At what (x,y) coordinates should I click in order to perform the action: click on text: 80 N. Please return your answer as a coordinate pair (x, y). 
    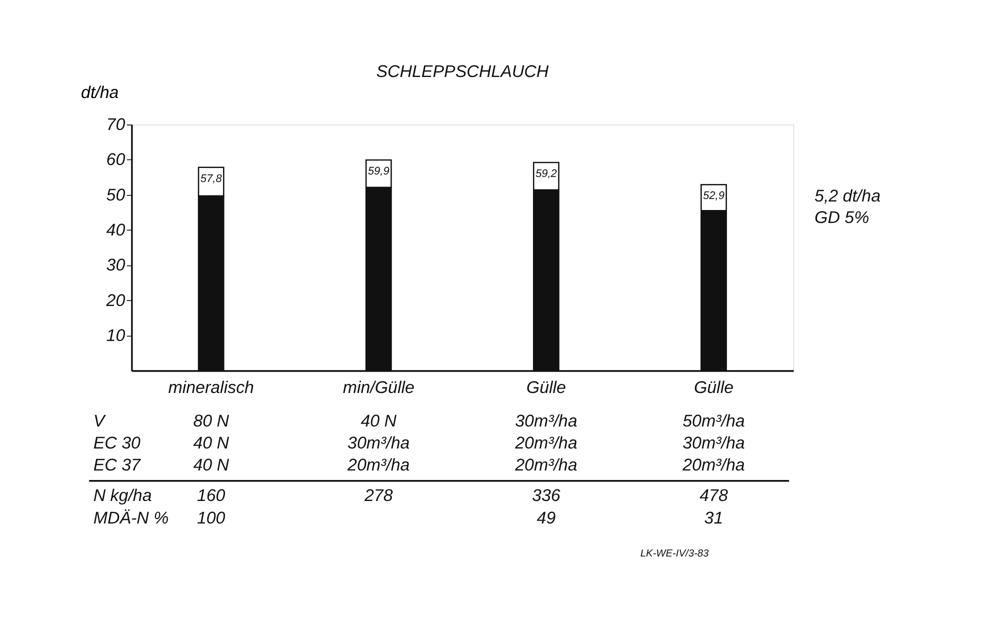
    Looking at the image, I should click on (211, 421).